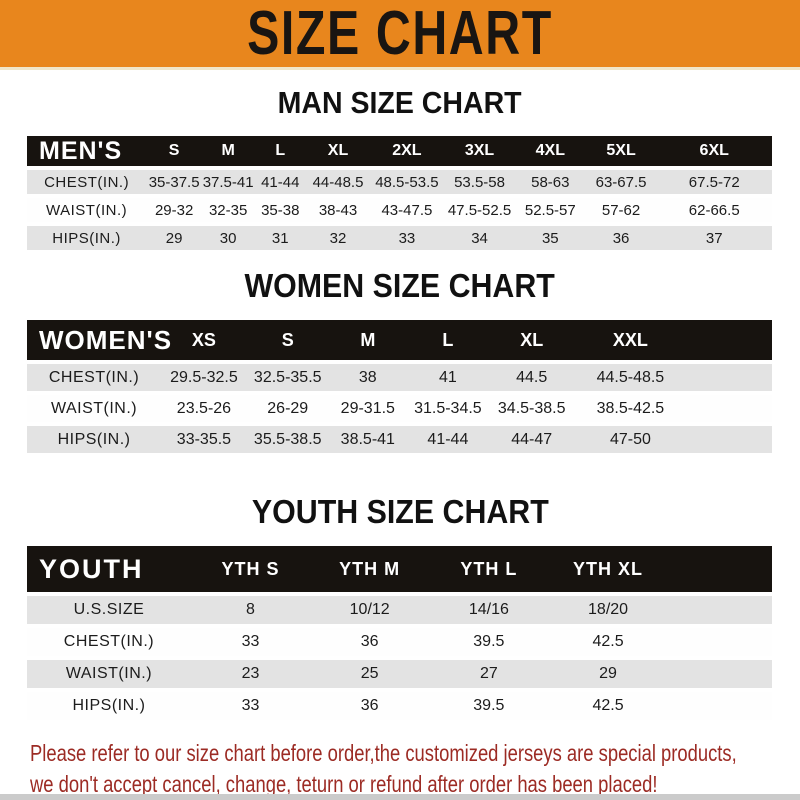 Image resolution: width=800 pixels, height=800 pixels. Describe the element at coordinates (407, 210) in the screenshot. I see `size-value: 43-47.5` at that location.